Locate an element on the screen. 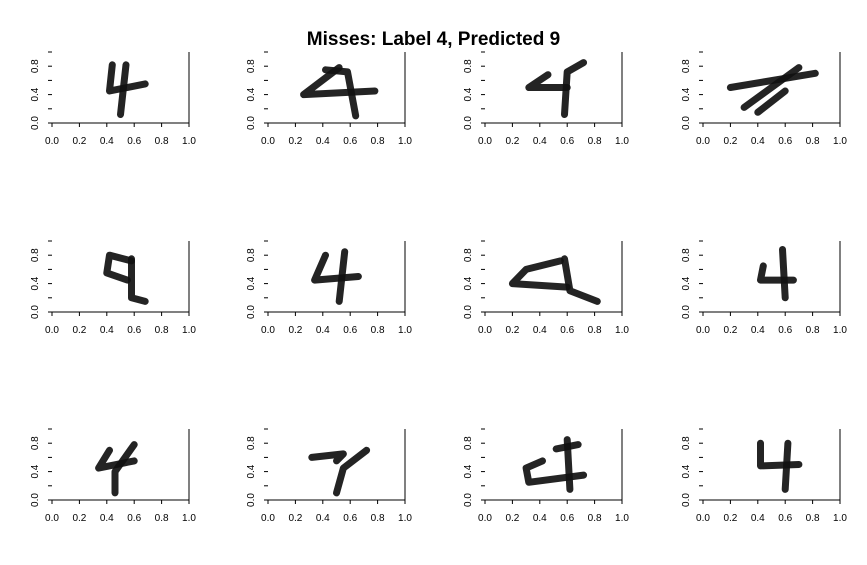 Image resolution: width=867 pixels, height=565 pixels. panel-3: 0.0 0.2 0.4 0.6 0.8 1.0 0.0 0.4 0.8 is located at coordinates (546, 99).